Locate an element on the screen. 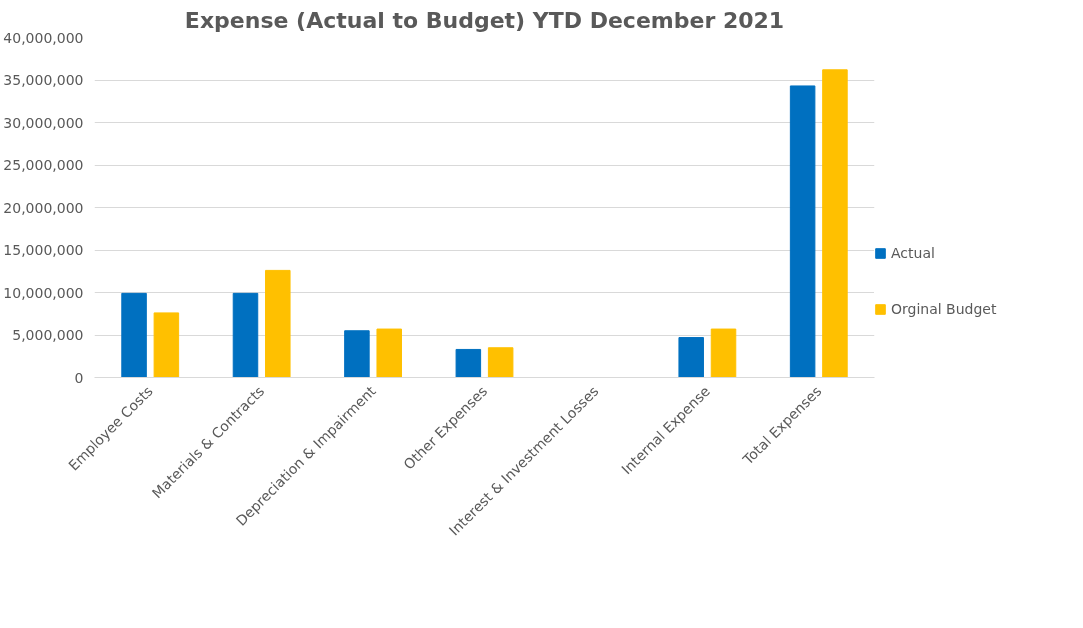  y-tick-label: 25,000,000 is located at coordinates (43, 165).